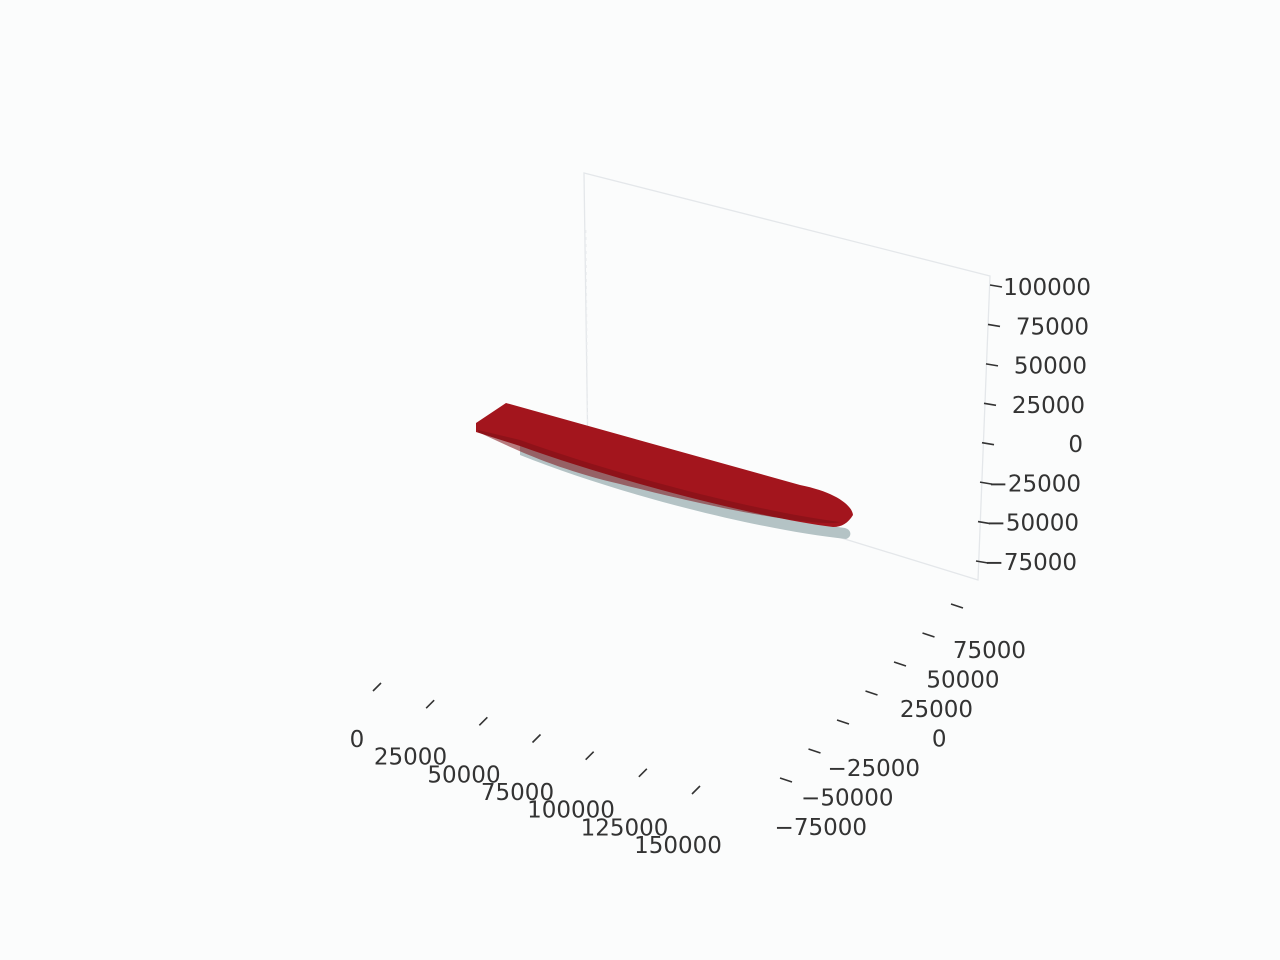 The width and height of the screenshot is (1280, 960). What do you see at coordinates (1050, 367) in the screenshot?
I see `z-axis-tick-label: 50000` at bounding box center [1050, 367].